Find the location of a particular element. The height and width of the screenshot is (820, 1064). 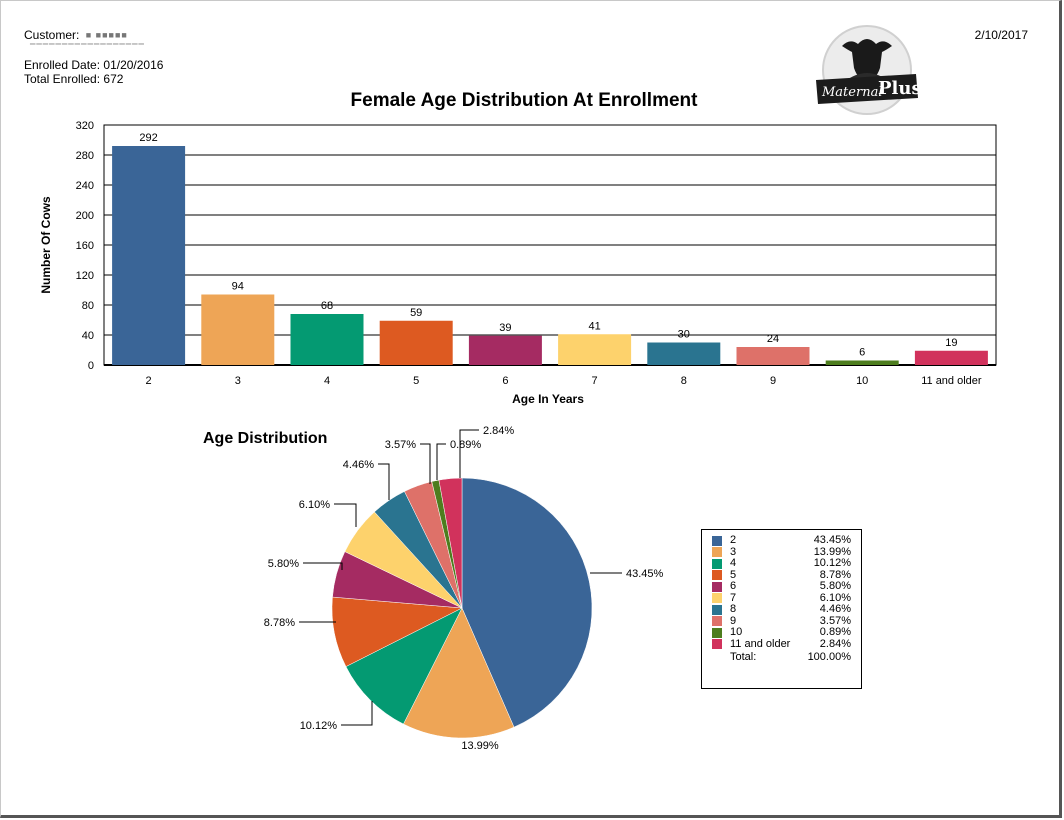

redacted-line: ▔▔▔▔▔▔▔▔▔▔▔▔▔▔▔▔▔▔ is located at coordinates (87, 48).